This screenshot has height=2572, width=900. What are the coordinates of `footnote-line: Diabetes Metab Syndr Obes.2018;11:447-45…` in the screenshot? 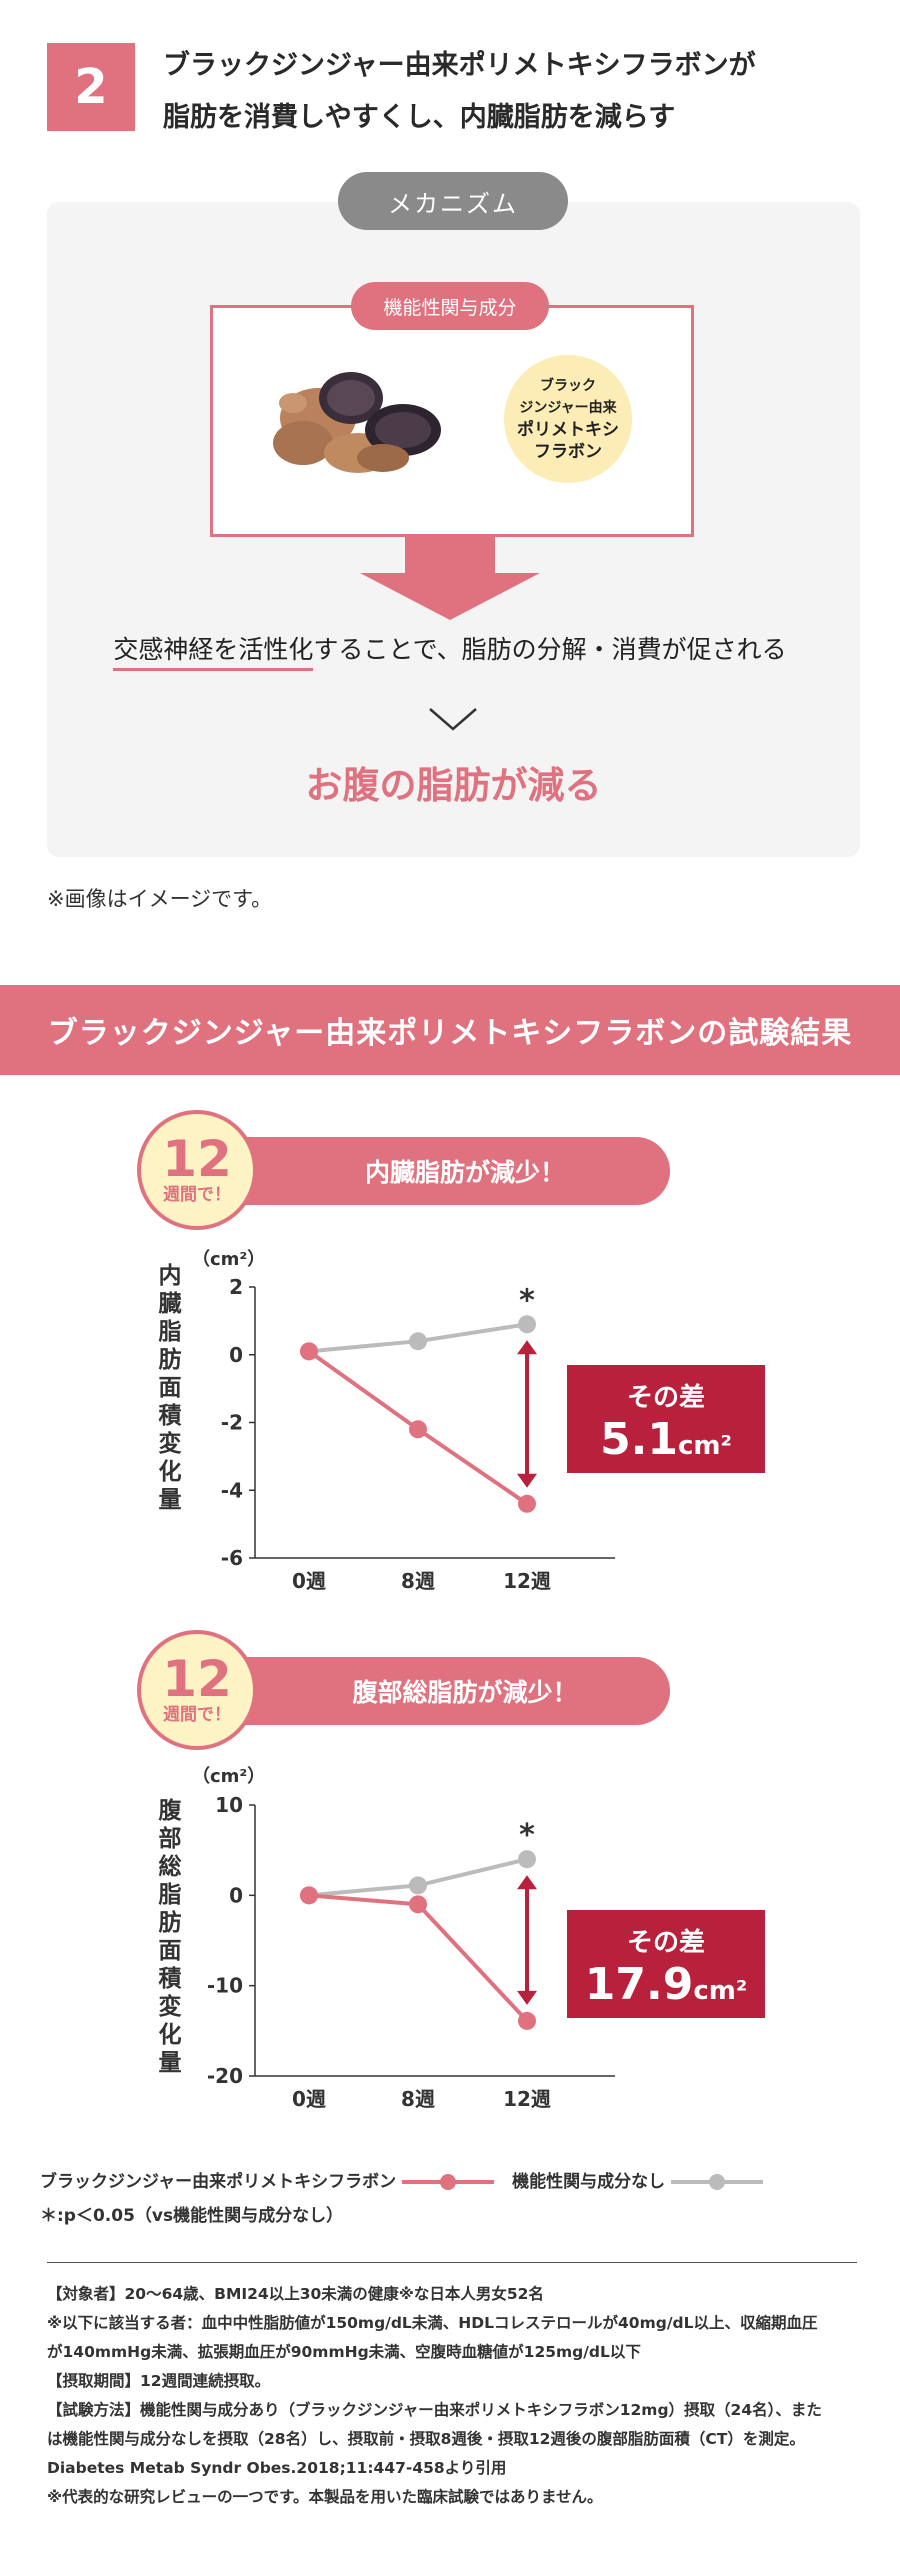 It's located at (277, 2468).